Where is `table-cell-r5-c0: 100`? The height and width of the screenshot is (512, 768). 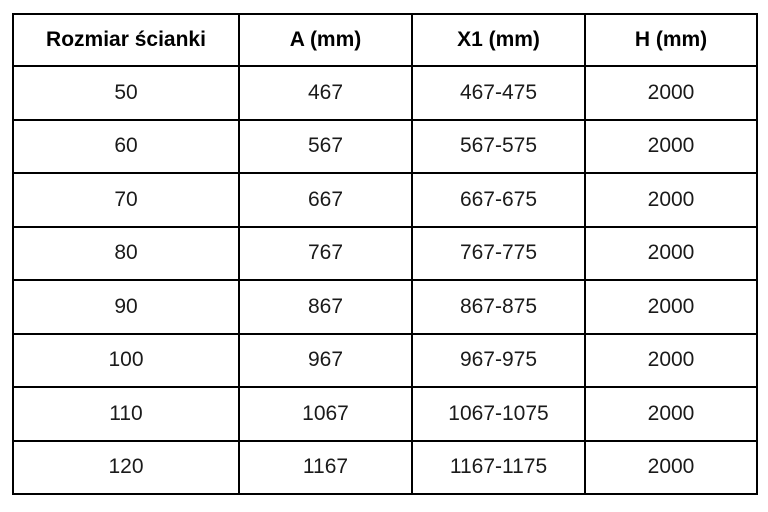 table-cell-r5-c0: 100 is located at coordinates (126, 360).